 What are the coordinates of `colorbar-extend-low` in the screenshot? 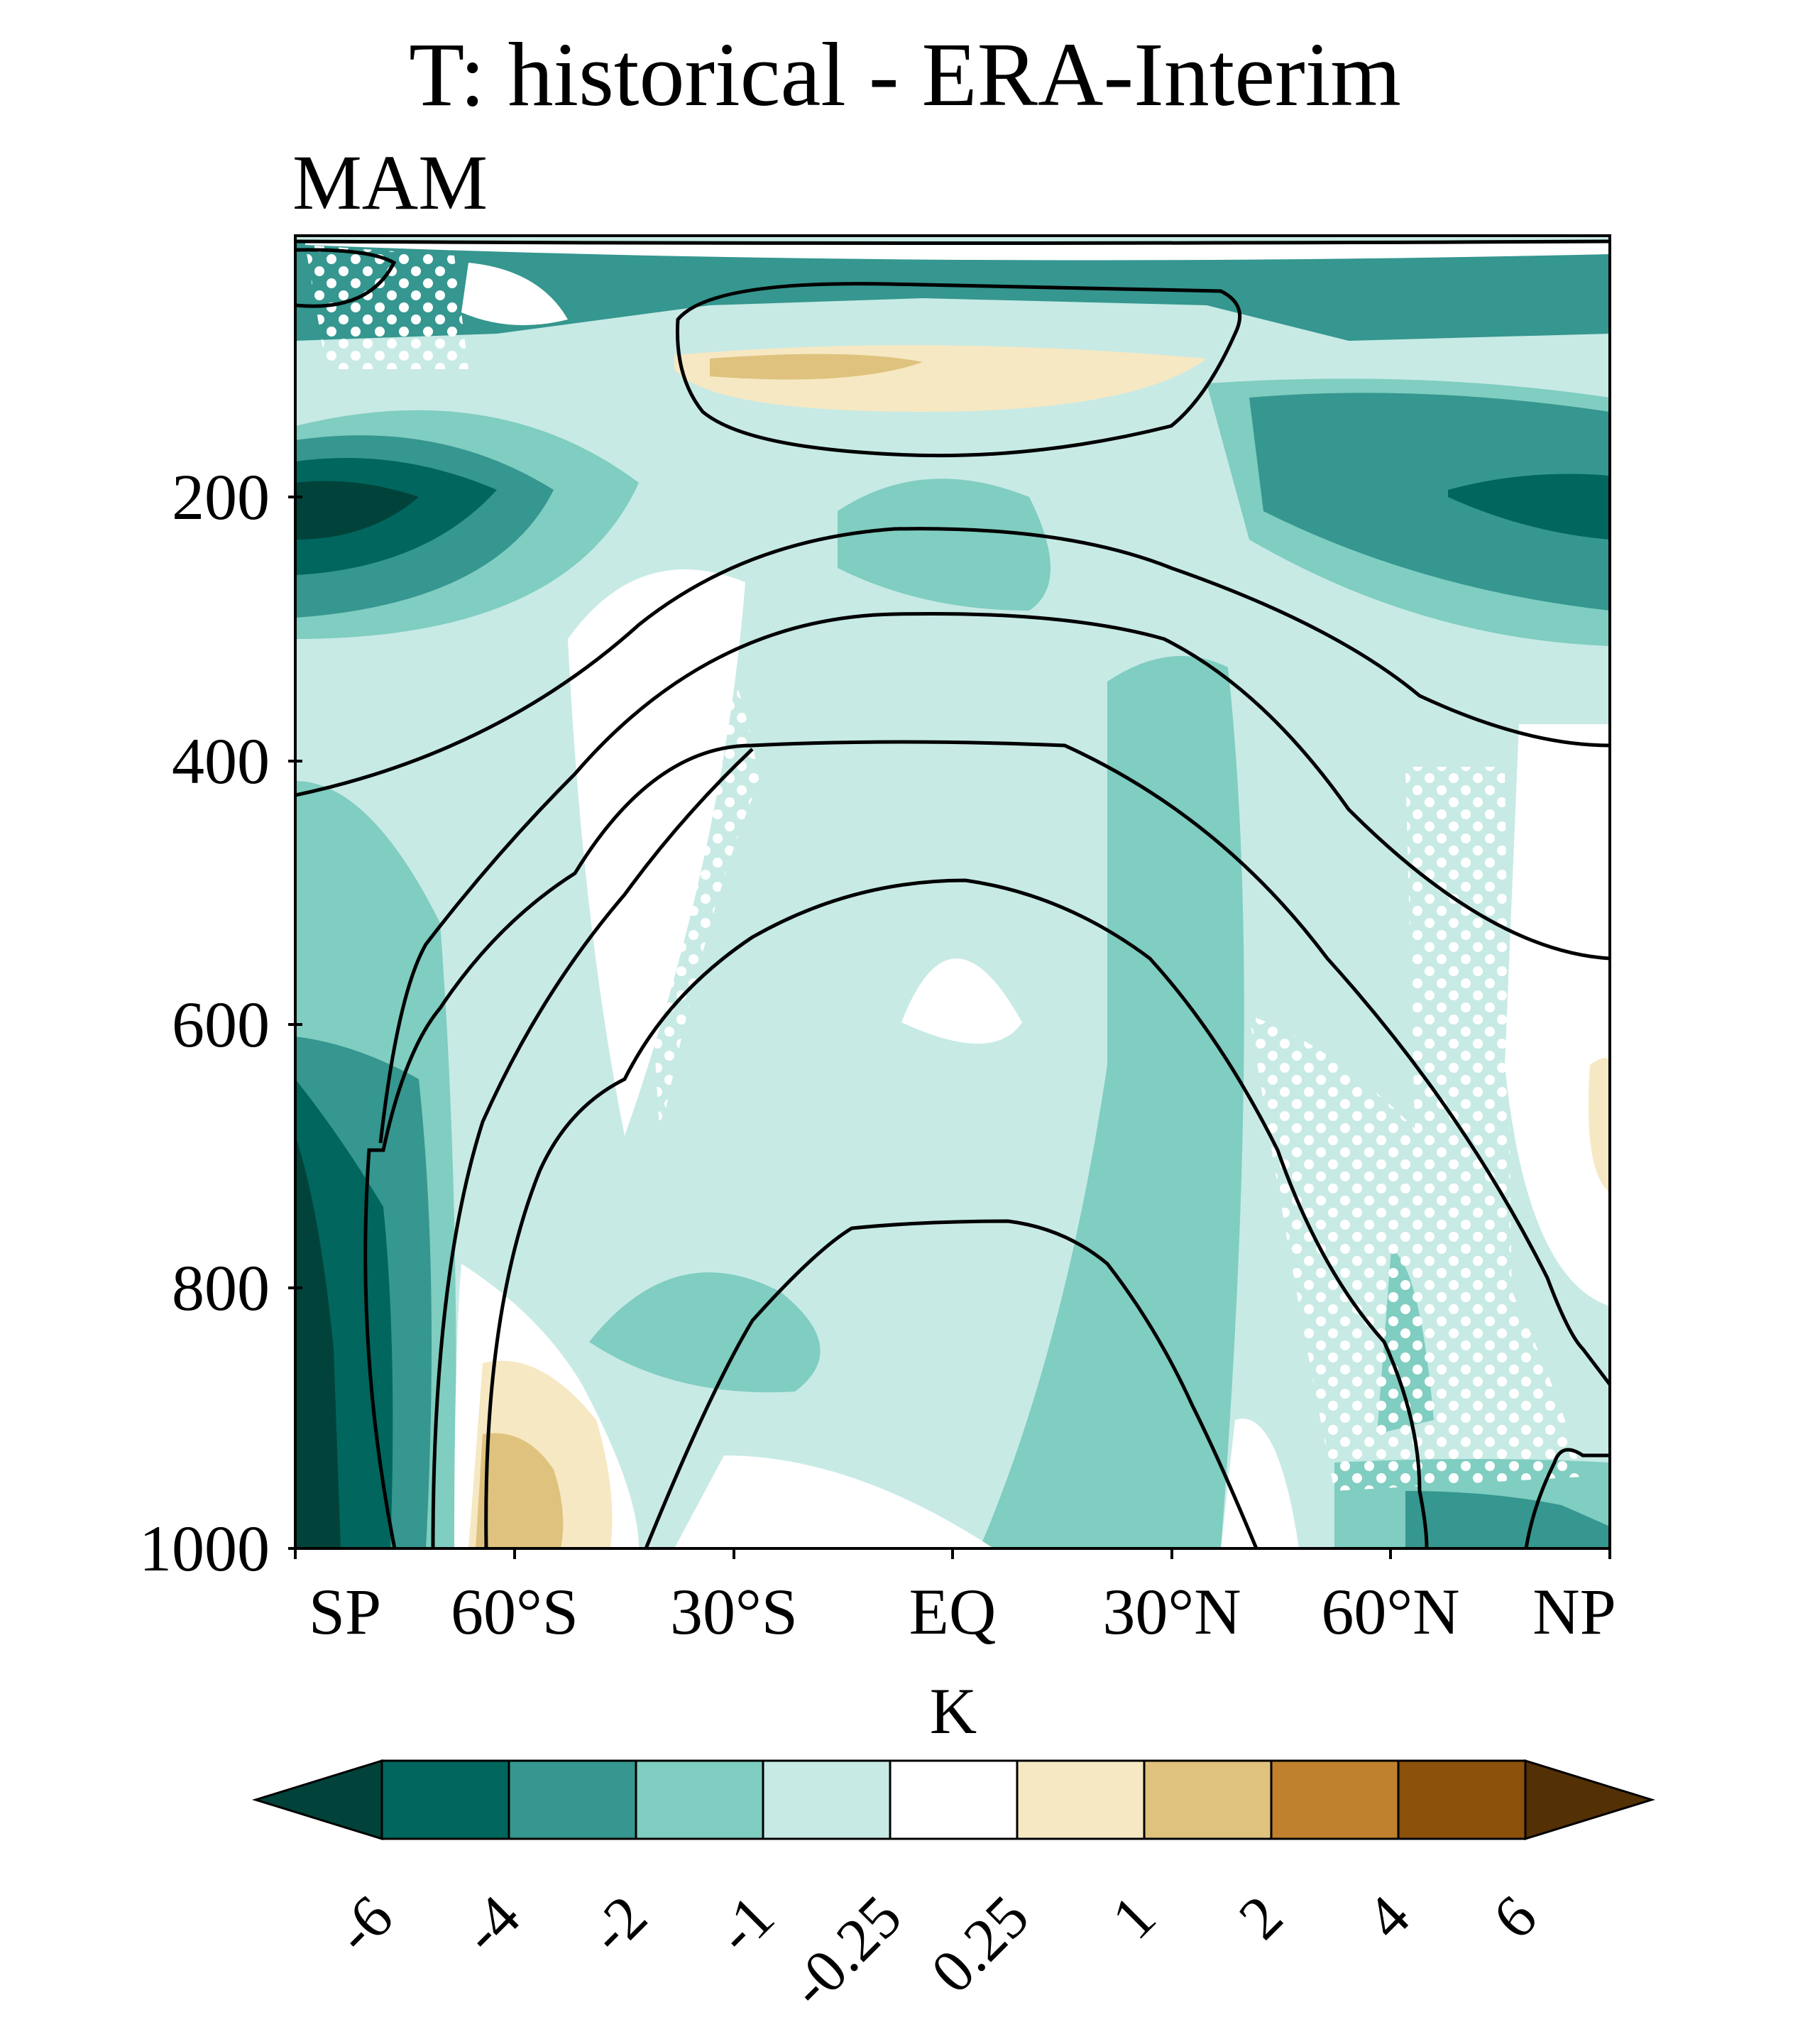 It's located at (317, 1800).